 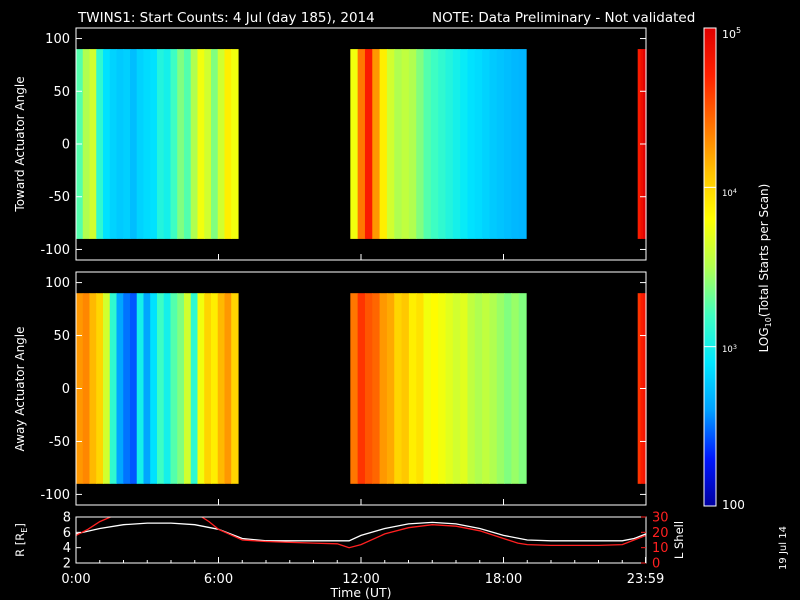 What do you see at coordinates (360, 579) in the screenshot?
I see `x-tick-label: 12:00` at bounding box center [360, 579].